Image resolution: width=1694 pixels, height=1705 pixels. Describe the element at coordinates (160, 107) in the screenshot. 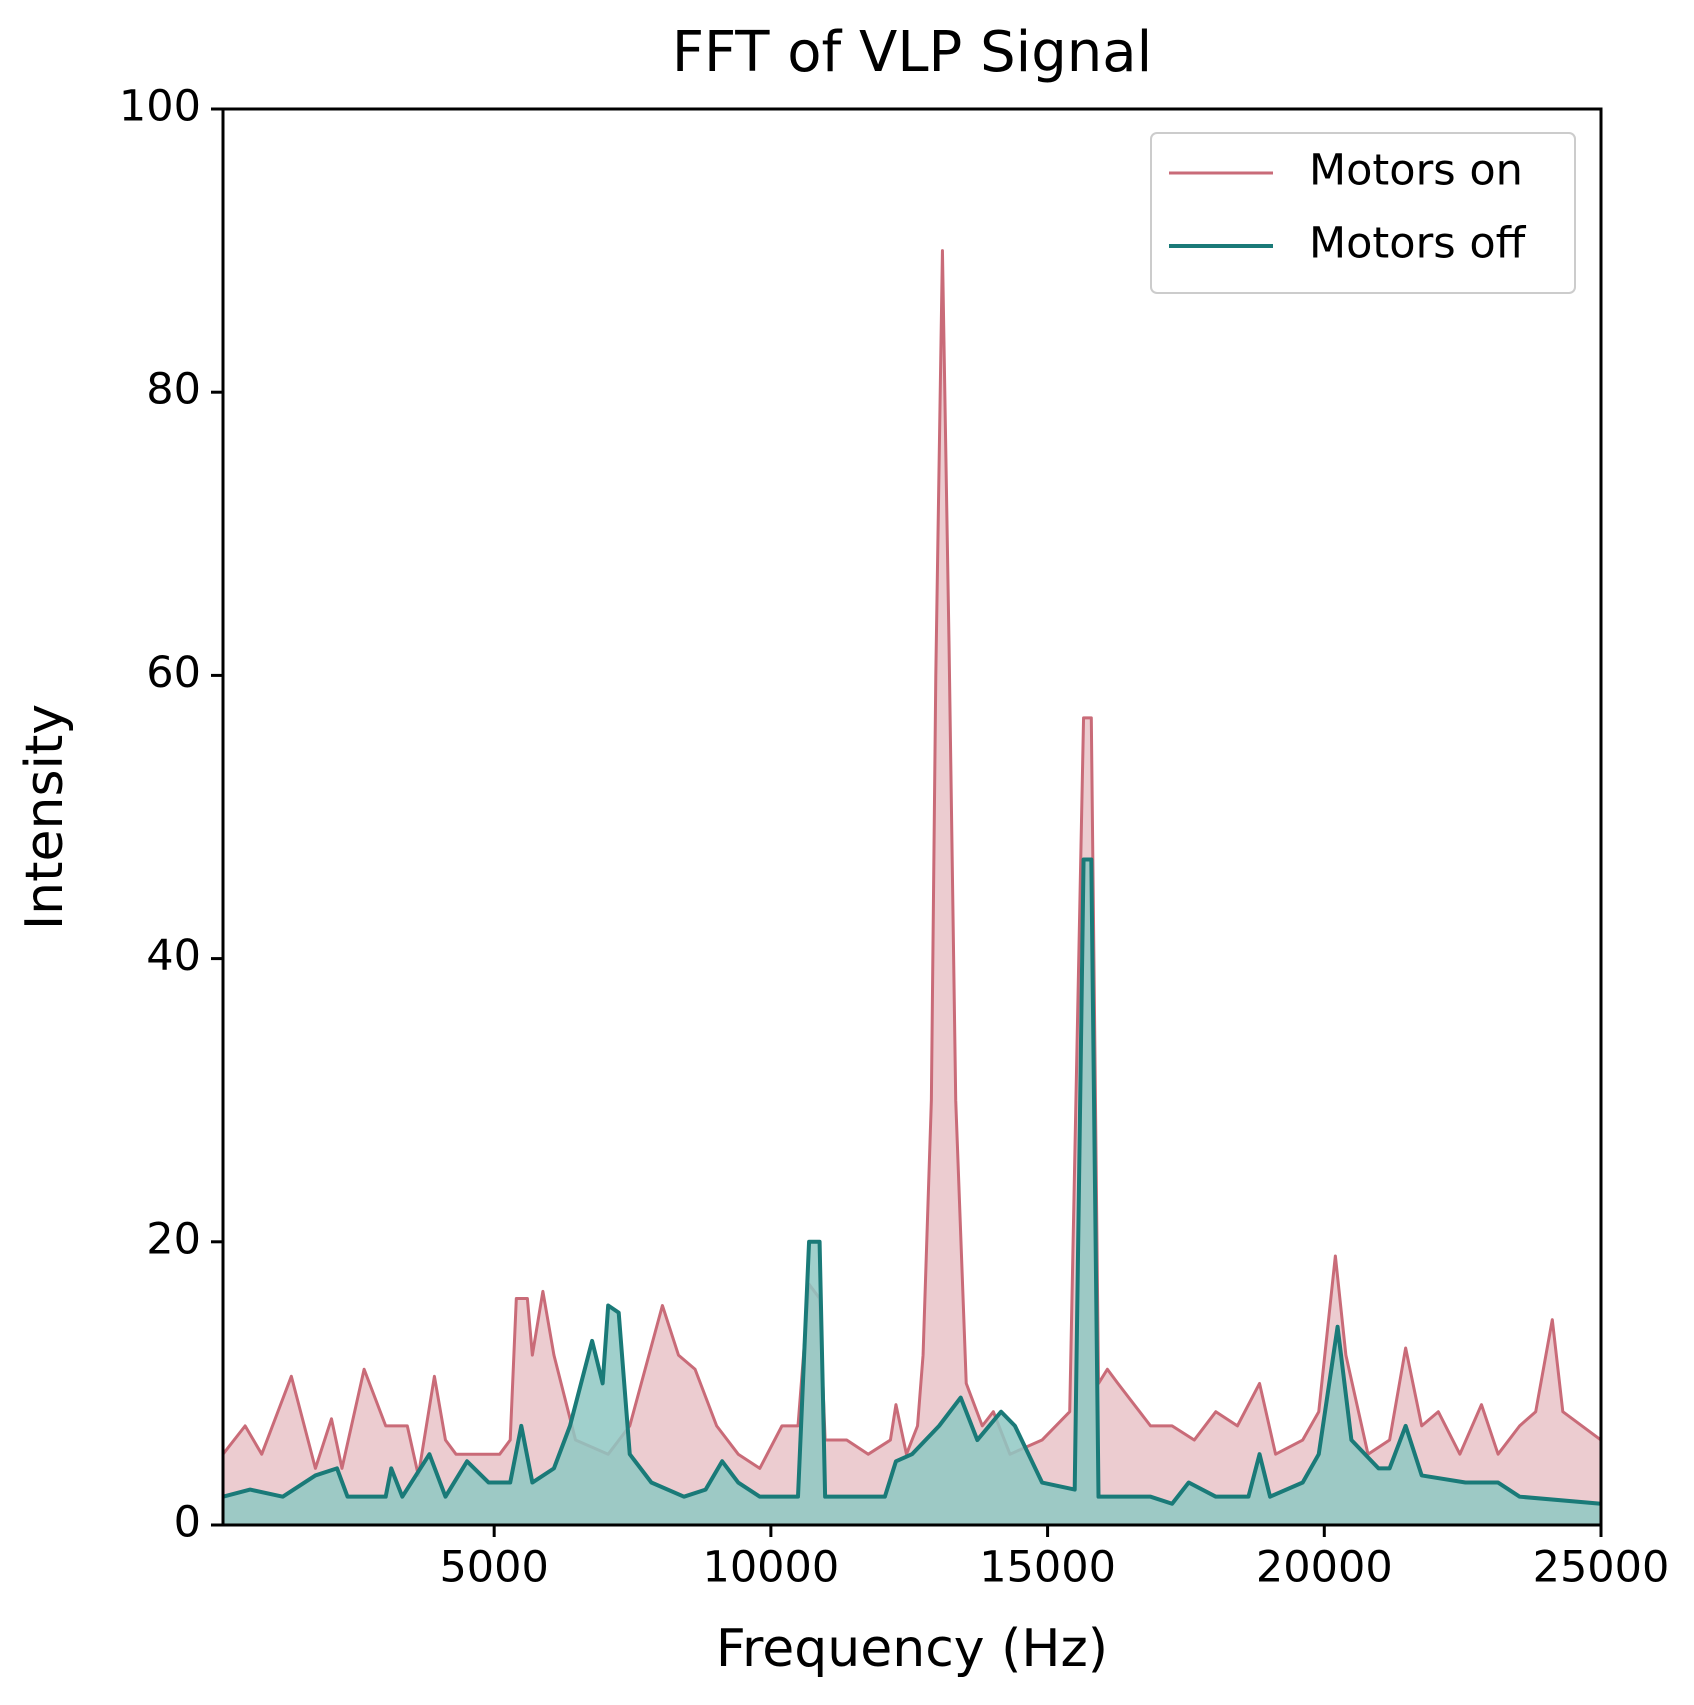

I see `y-tick-label: 100` at that location.